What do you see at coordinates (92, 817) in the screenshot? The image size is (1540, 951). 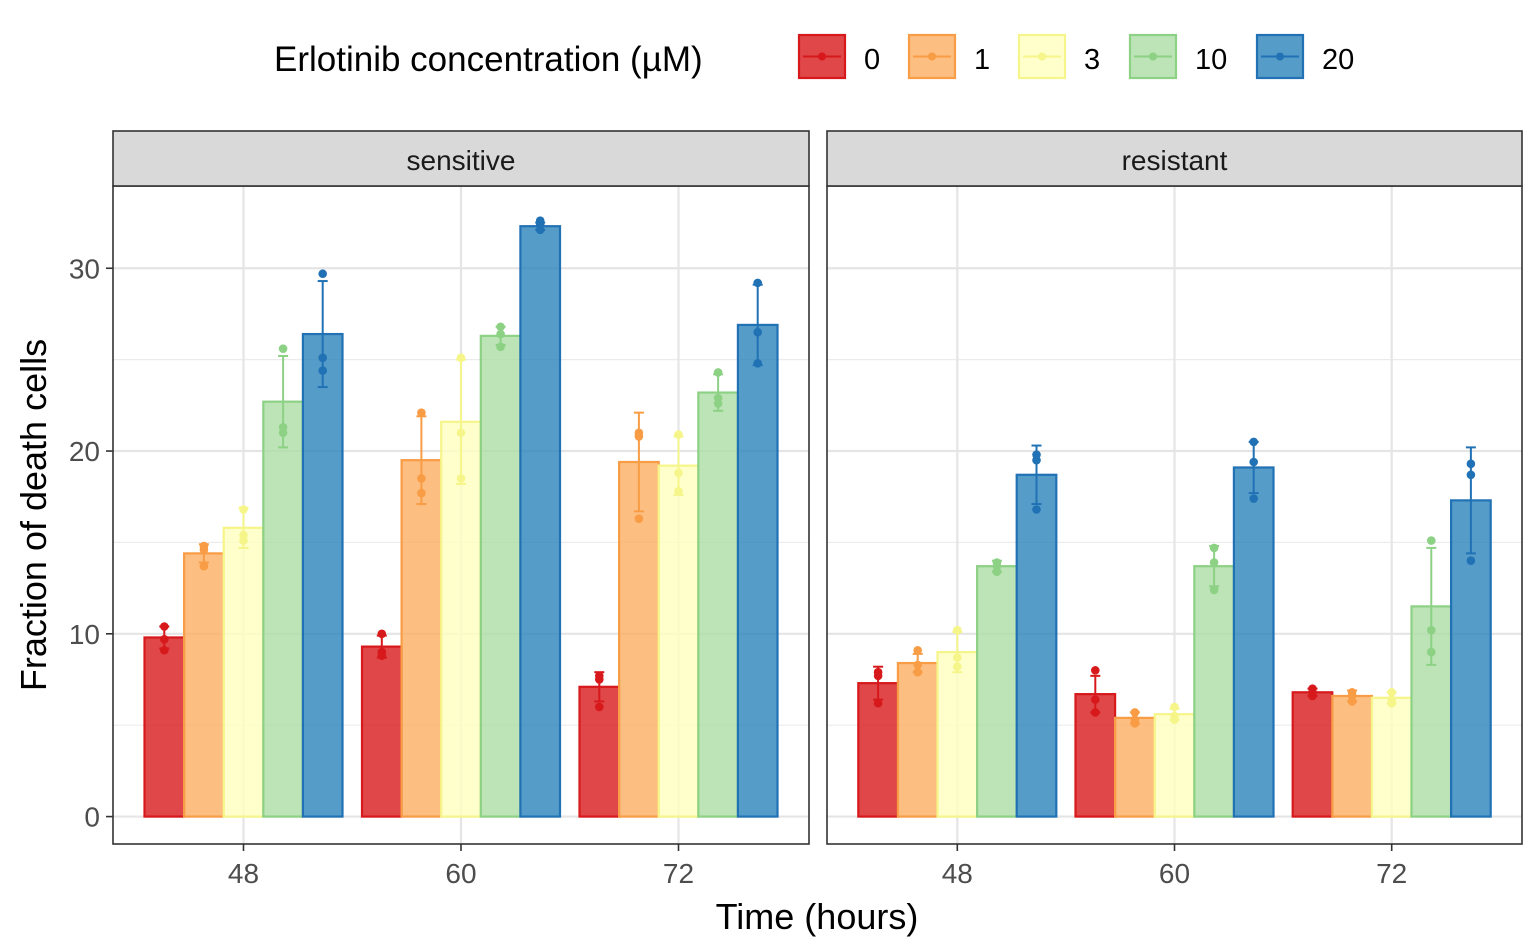 I see `y-tick-label: 0` at bounding box center [92, 817].